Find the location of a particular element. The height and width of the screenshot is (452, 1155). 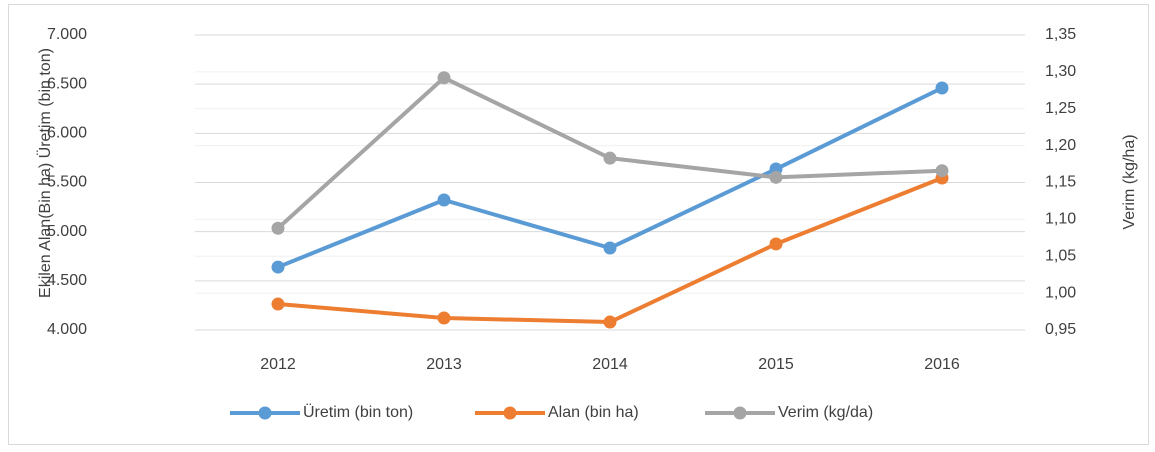

y-tick-label: 6.500 is located at coordinates (67, 83).